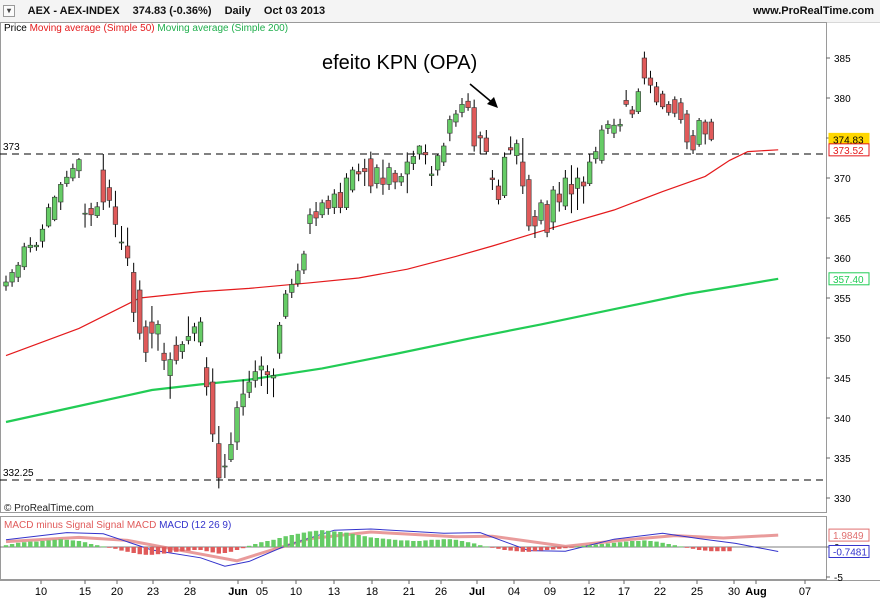 This screenshot has width=880, height=600. What do you see at coordinates (237, 11) in the screenshot?
I see `period-label: Daily` at bounding box center [237, 11].